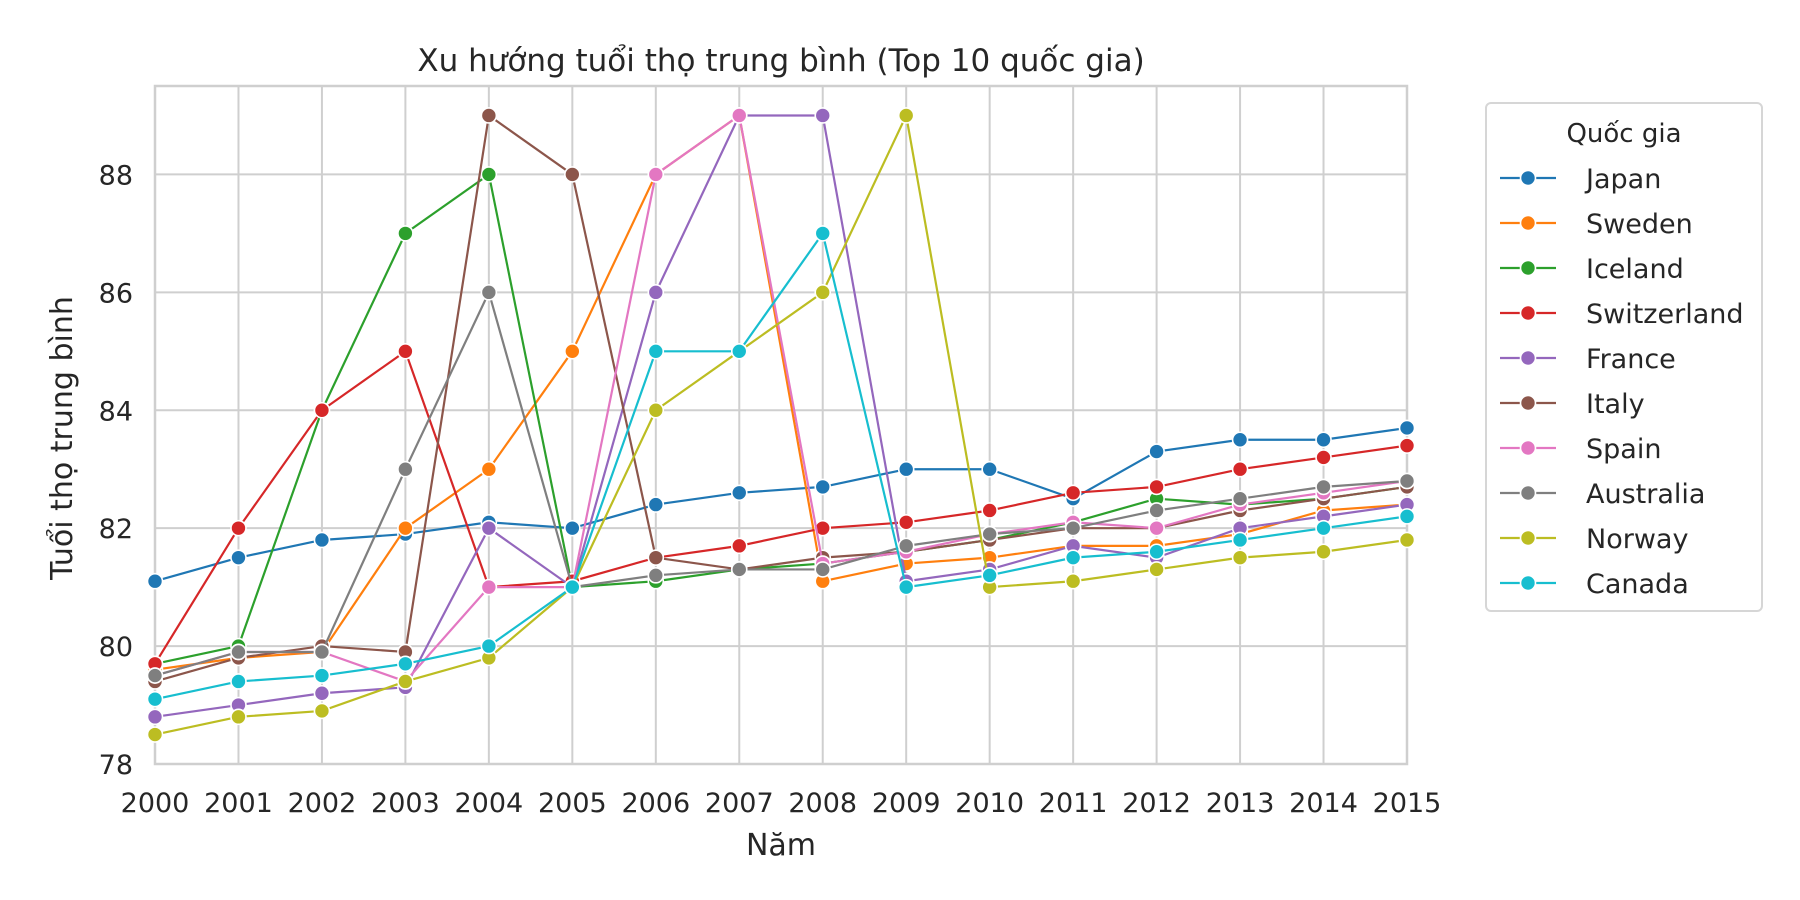 The width and height of the screenshot is (1800, 900). I want to click on legend-label-sweden: Sweden, so click(1639, 224).